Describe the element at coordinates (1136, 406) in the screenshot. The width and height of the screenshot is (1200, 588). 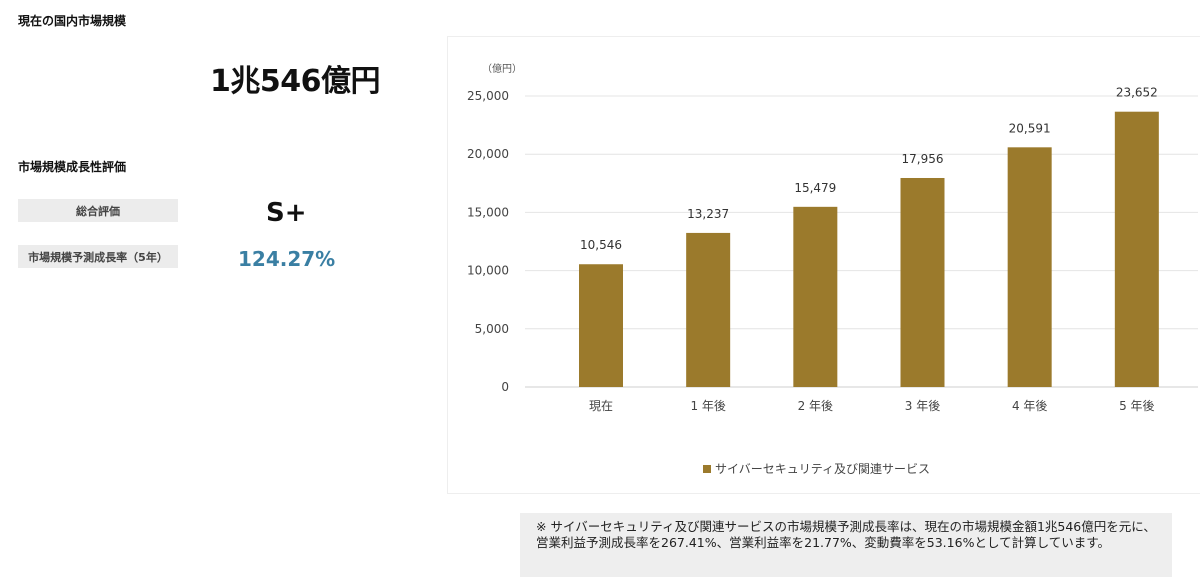
I see `x-tick-label: 5 年後` at that location.